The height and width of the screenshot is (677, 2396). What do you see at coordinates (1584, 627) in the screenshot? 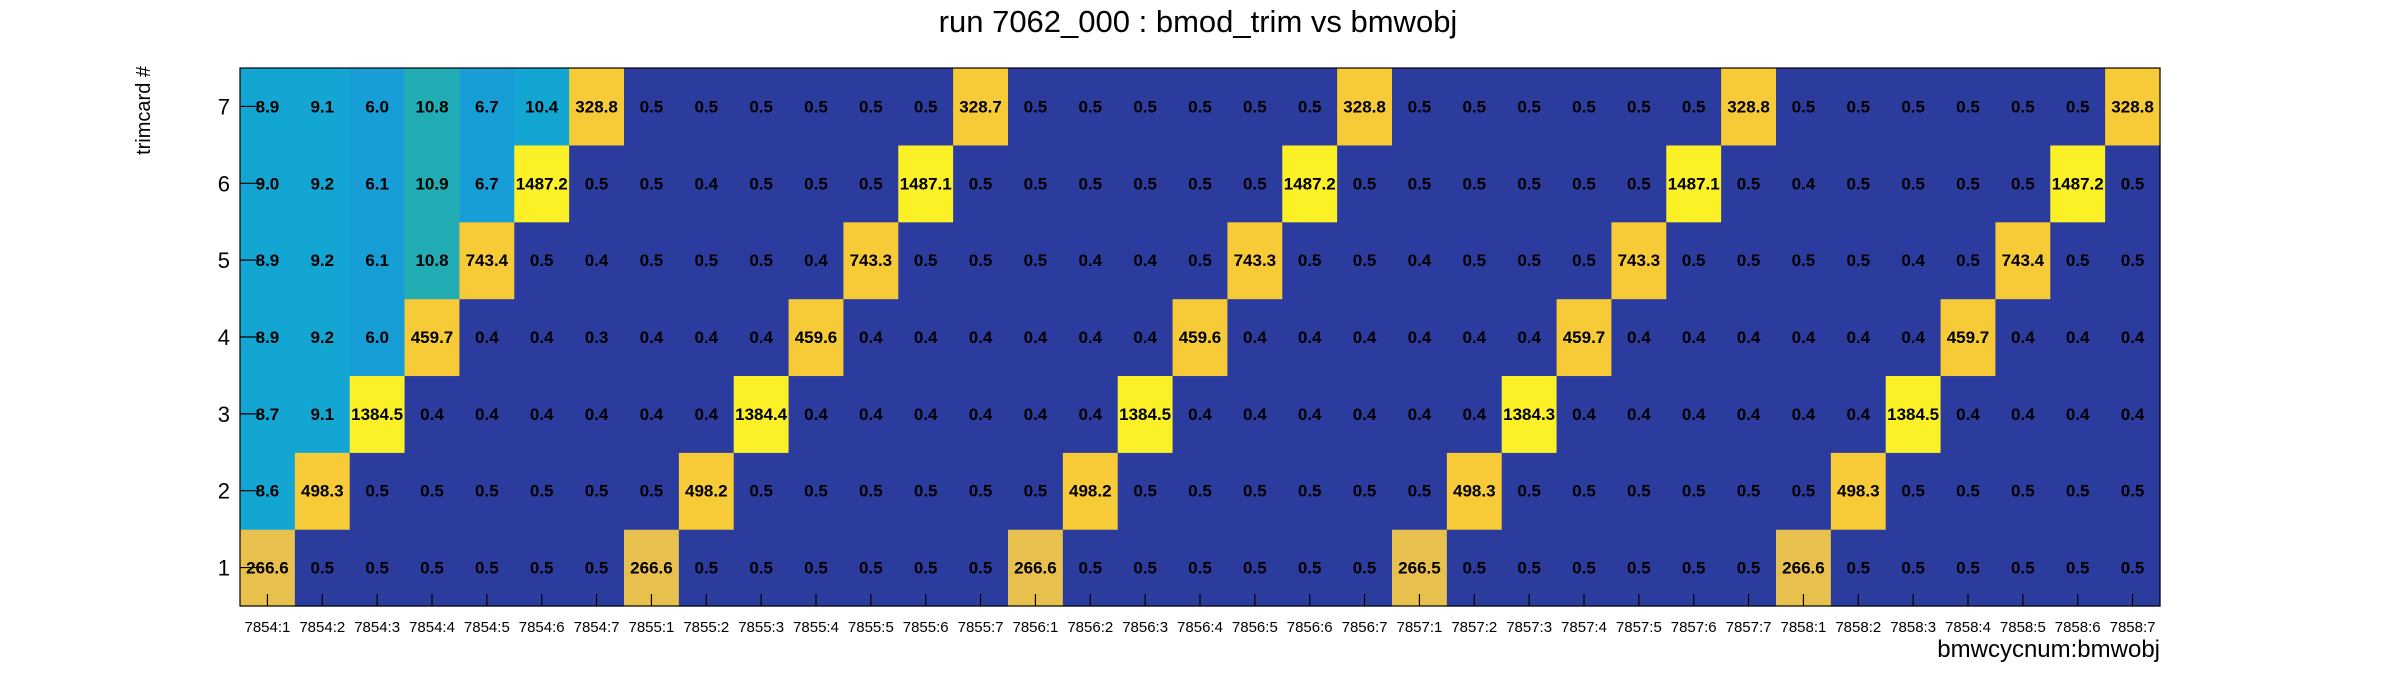
I see `x-tick-label: 7857:4` at bounding box center [1584, 627].